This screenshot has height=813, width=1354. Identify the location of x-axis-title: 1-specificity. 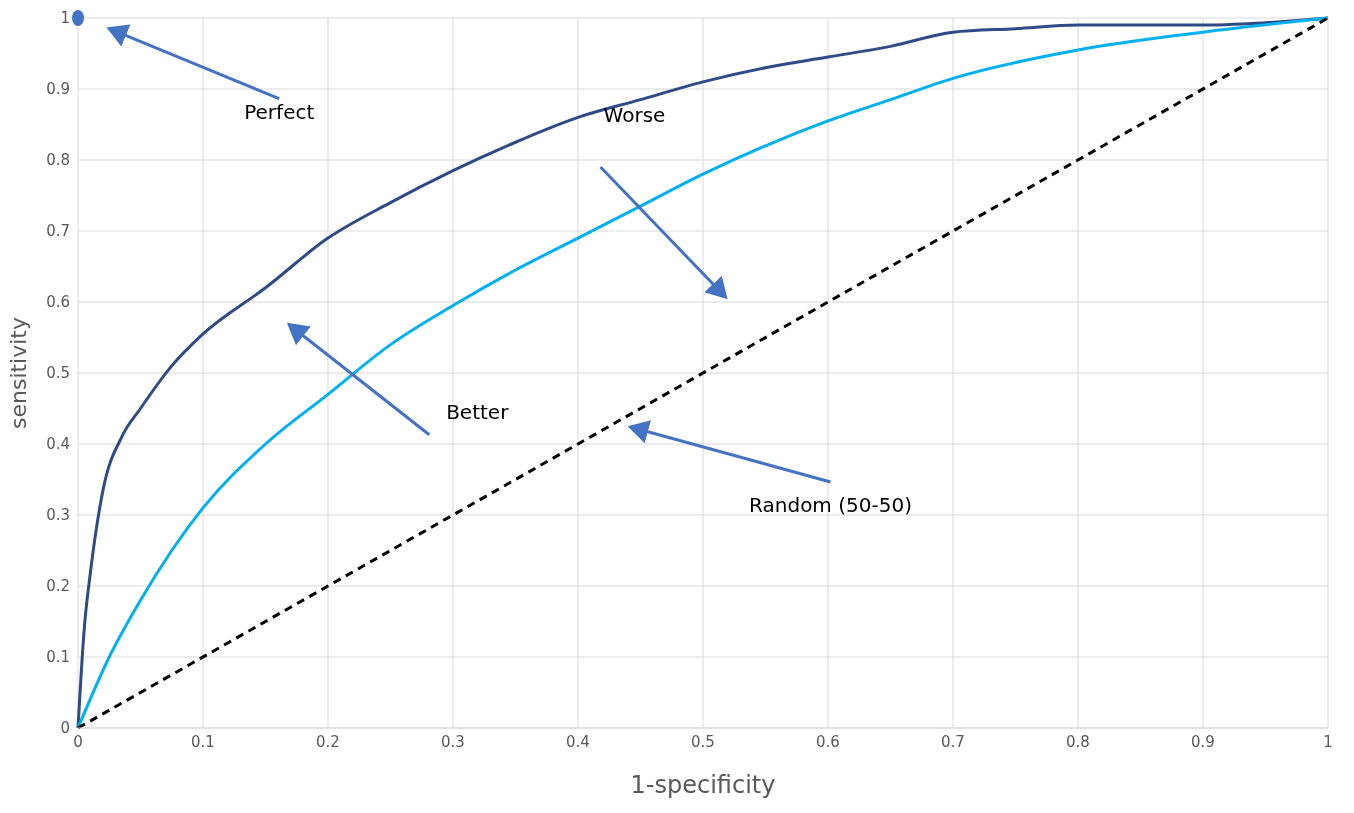
(703, 785).